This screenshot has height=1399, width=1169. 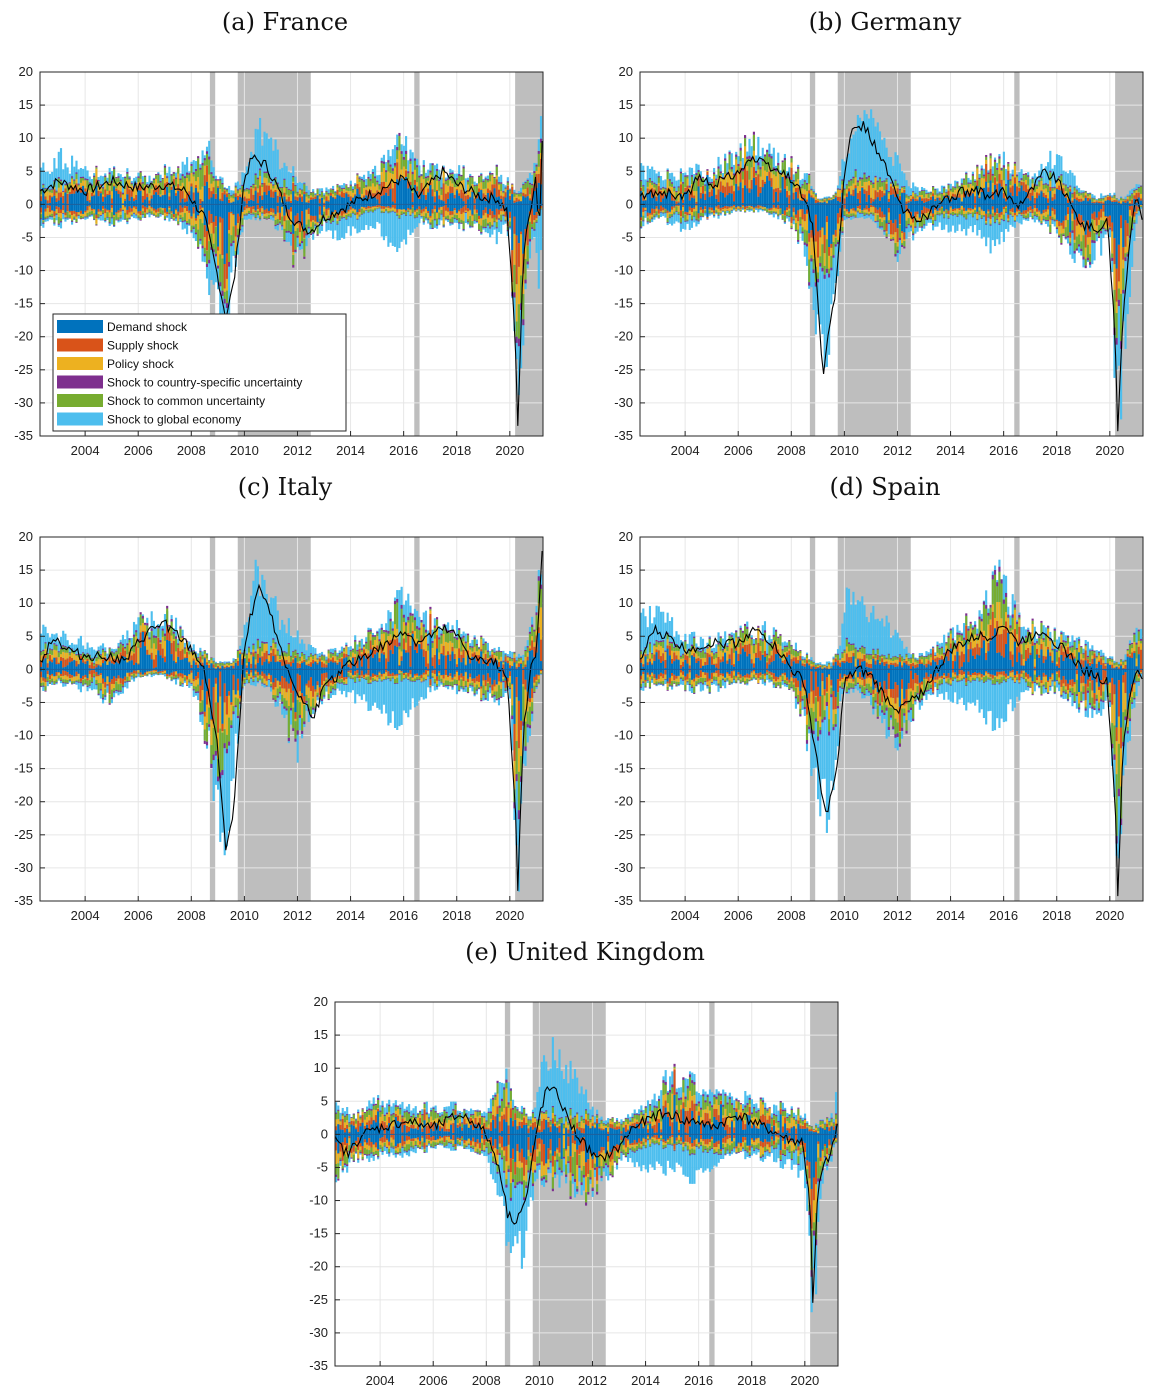 What do you see at coordinates (885, 22) in the screenshot?
I see `panel-title-germany: (b) Germany` at bounding box center [885, 22].